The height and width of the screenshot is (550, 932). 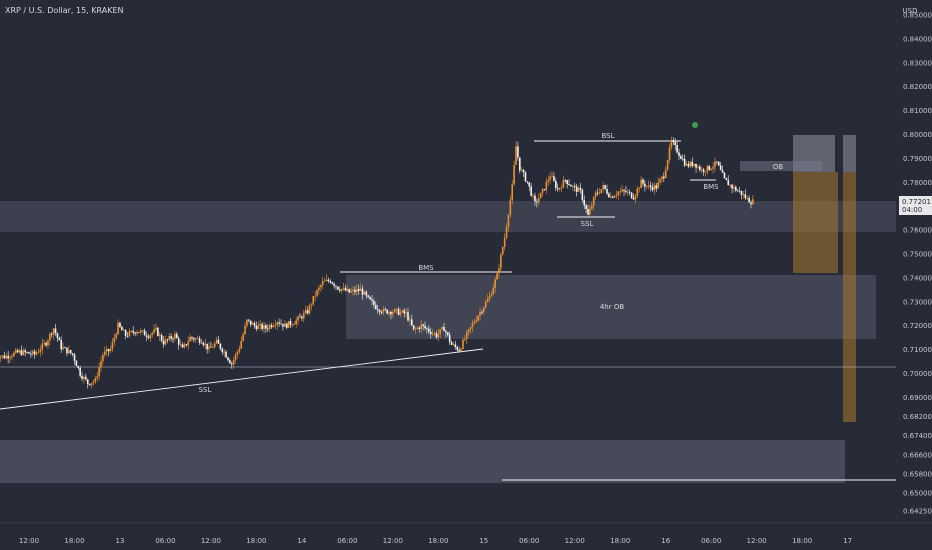 I want to click on zone-bearish-ob, so click(x=815, y=222).